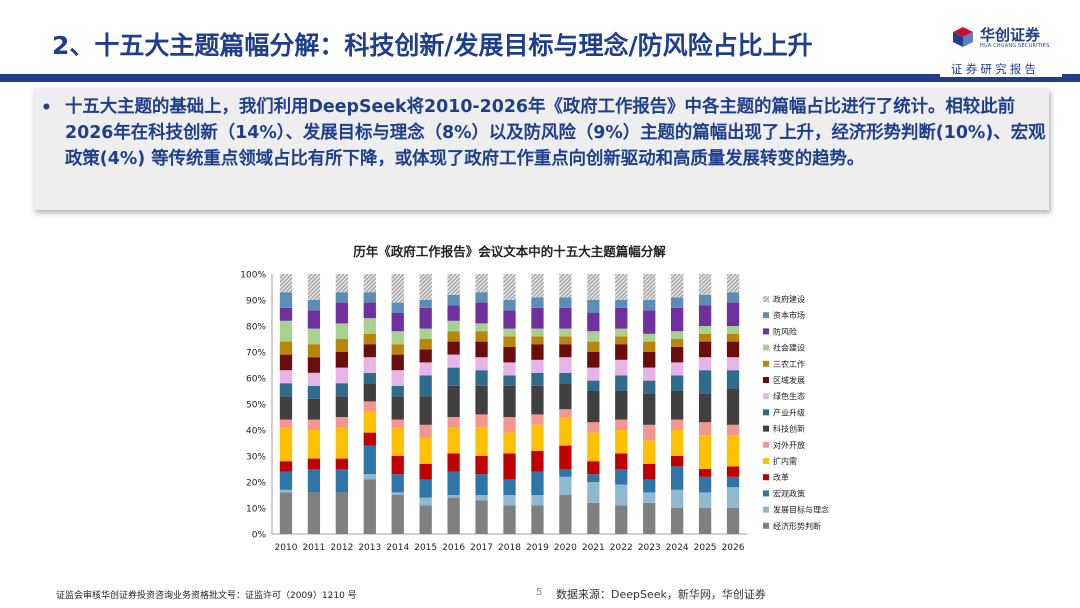 This screenshot has width=1080, height=608. I want to click on y-tick-label: 50%, so click(256, 406).